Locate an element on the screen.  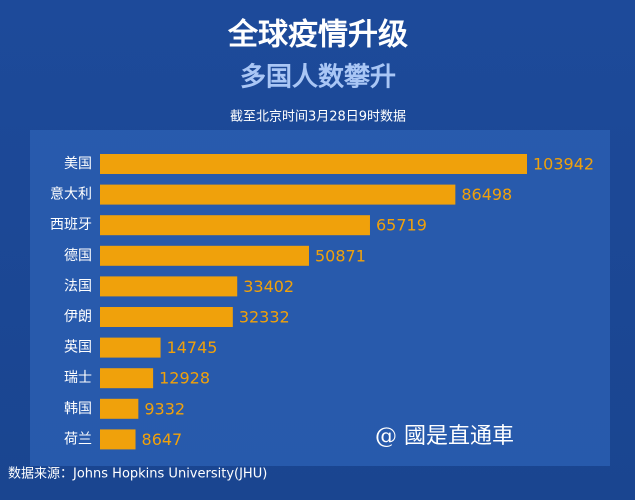
value-label: 103942 is located at coordinates (563, 164).